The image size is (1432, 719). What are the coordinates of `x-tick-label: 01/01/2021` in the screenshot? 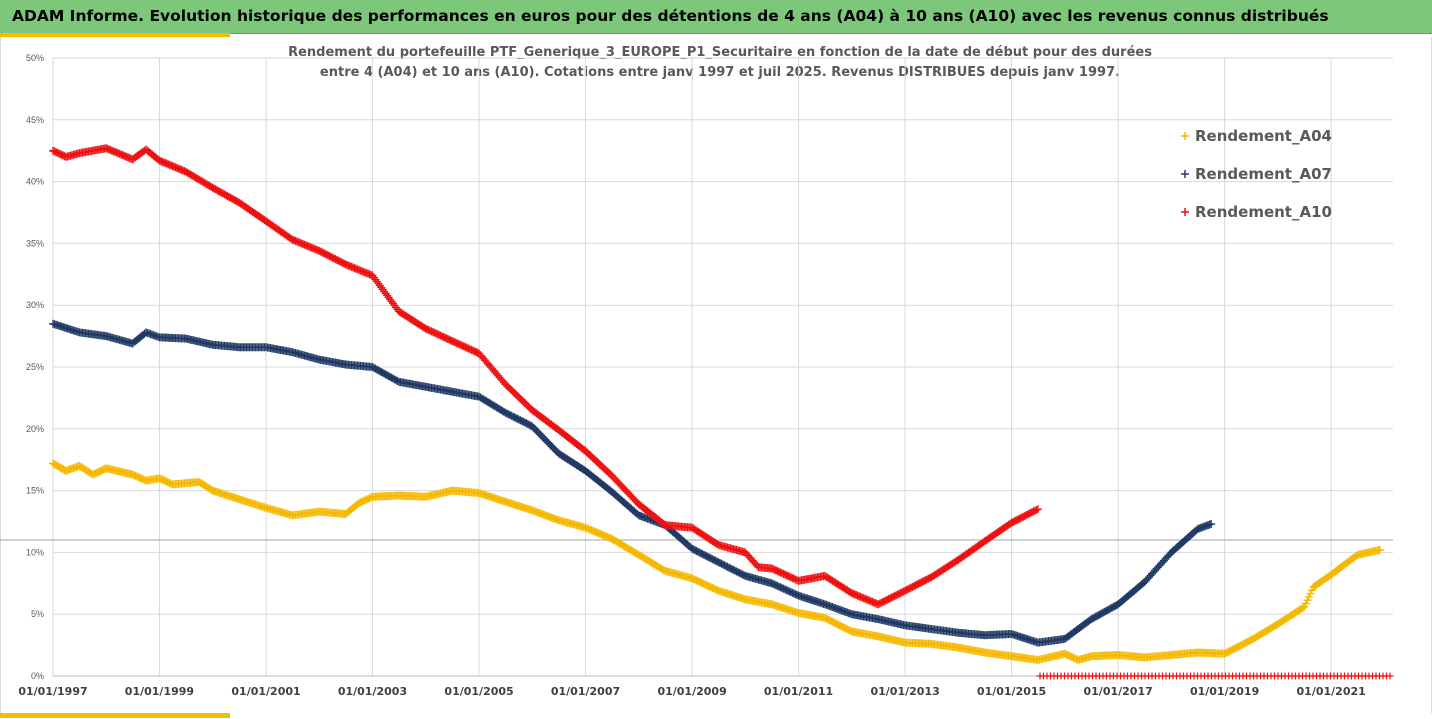 It's located at (1331, 691).